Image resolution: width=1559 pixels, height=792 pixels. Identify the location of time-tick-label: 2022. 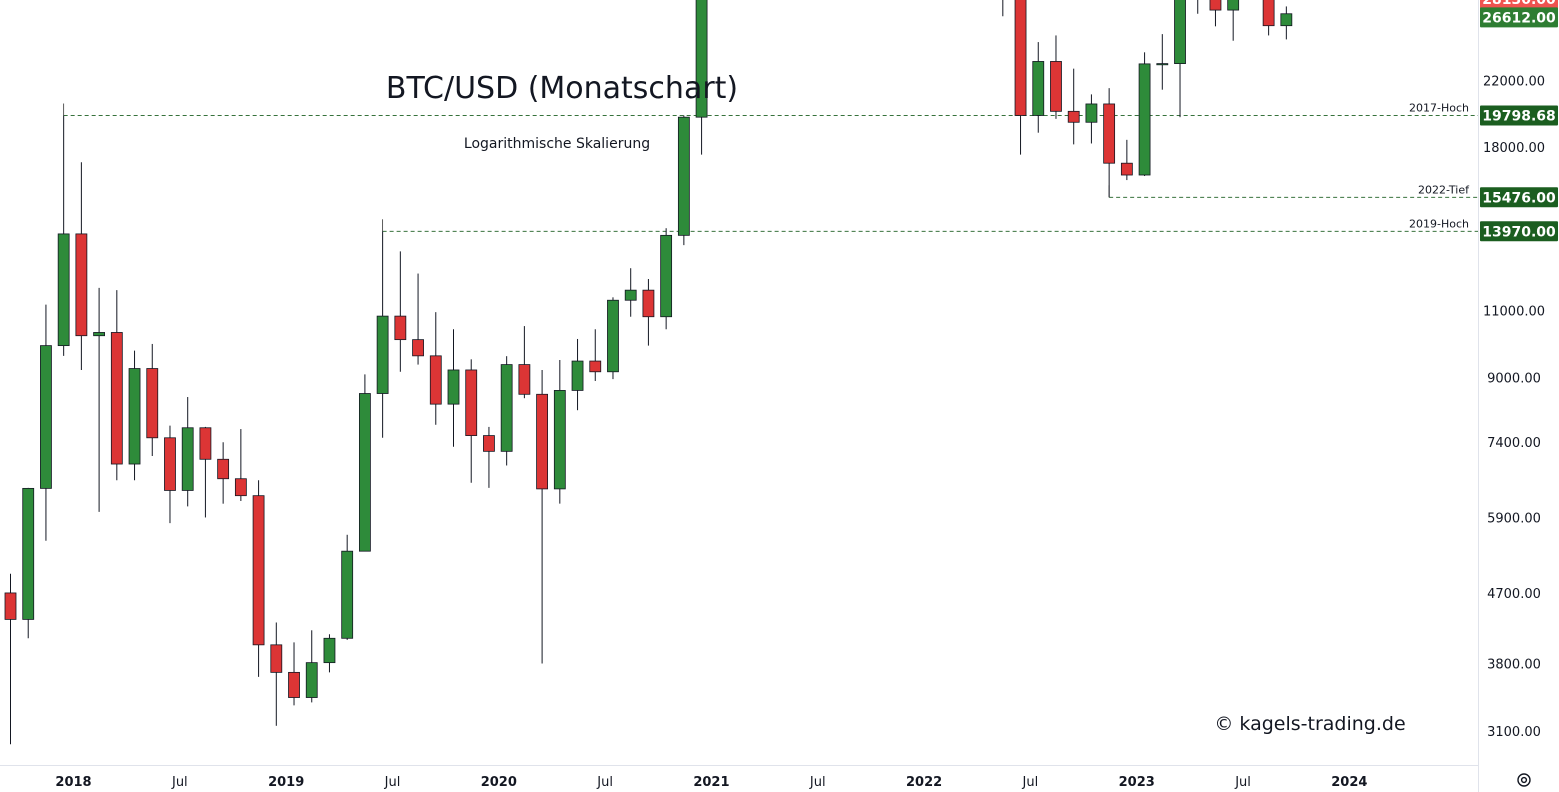
(924, 782).